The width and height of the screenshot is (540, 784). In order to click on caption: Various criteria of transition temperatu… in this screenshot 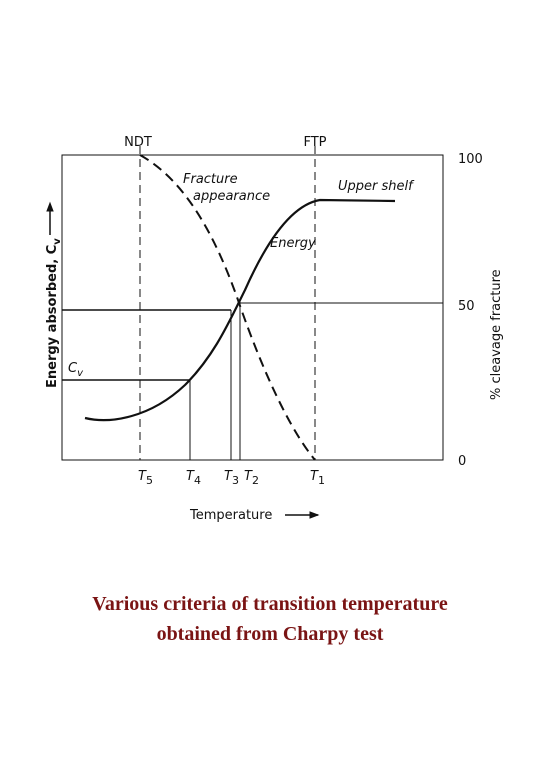, I will do `click(270, 604)`.